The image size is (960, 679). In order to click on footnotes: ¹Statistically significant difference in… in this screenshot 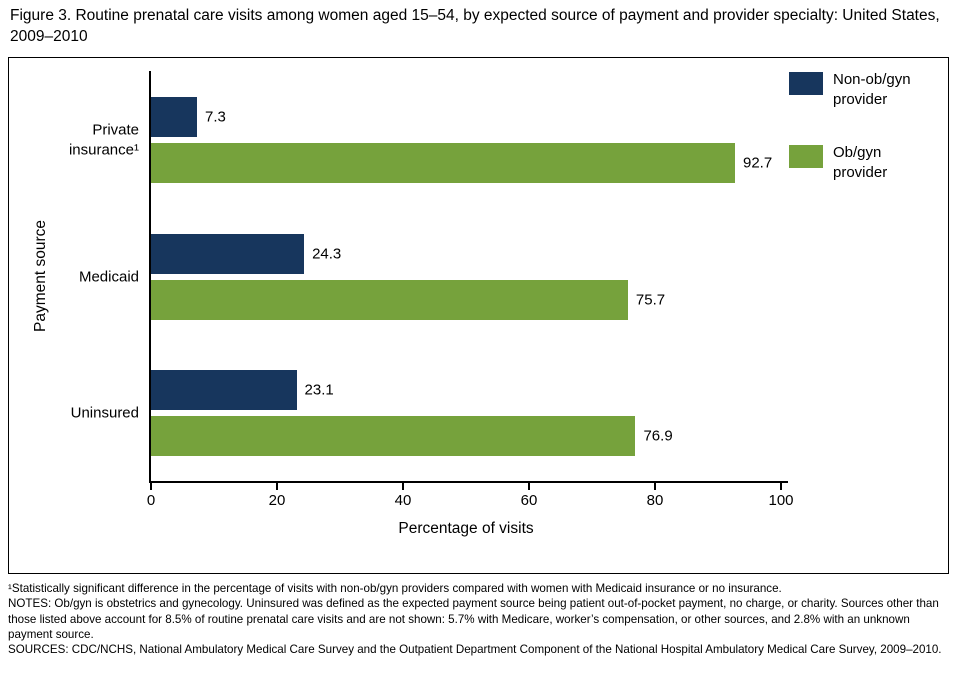, I will do `click(481, 619)`.